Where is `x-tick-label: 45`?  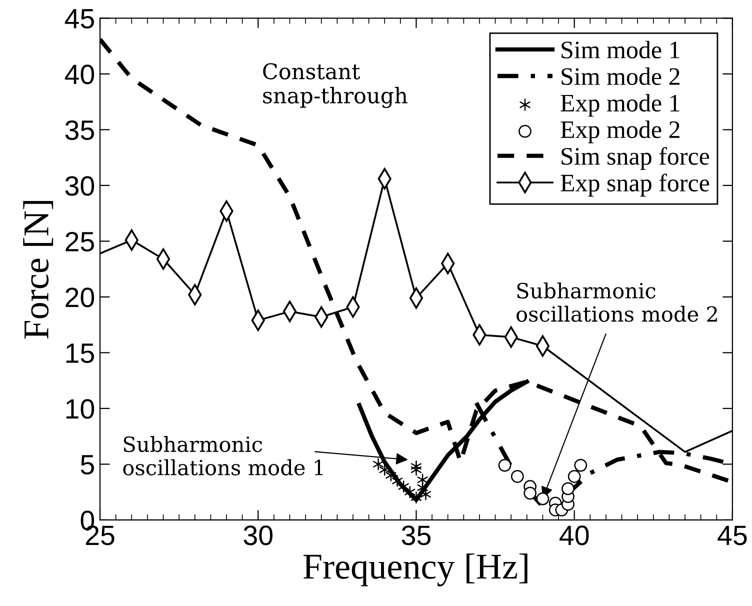
x-tick-label: 45 is located at coordinates (732, 536).